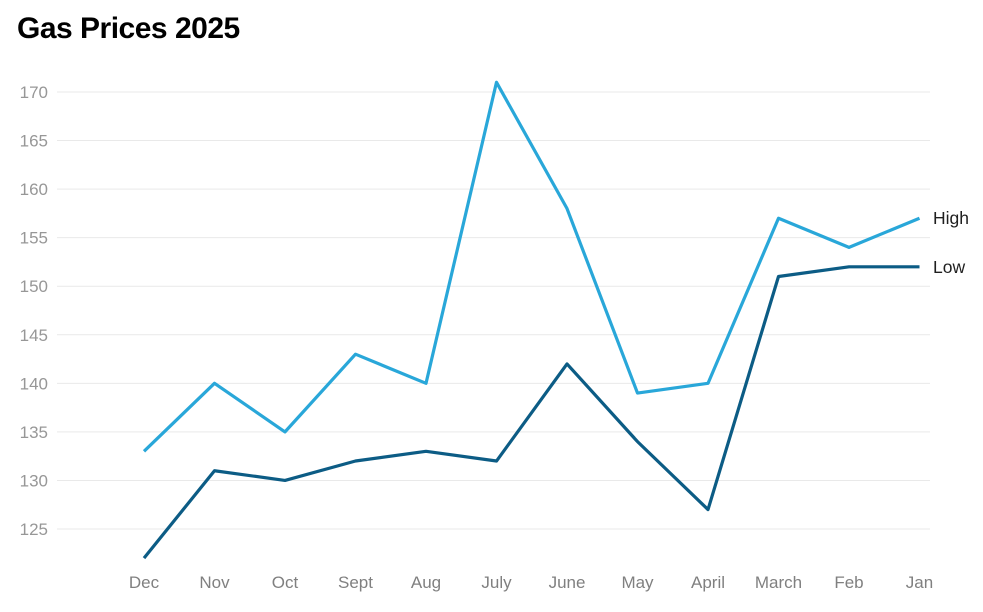 This screenshot has width=983, height=612. I want to click on x-tick-label-june: June, so click(567, 582).